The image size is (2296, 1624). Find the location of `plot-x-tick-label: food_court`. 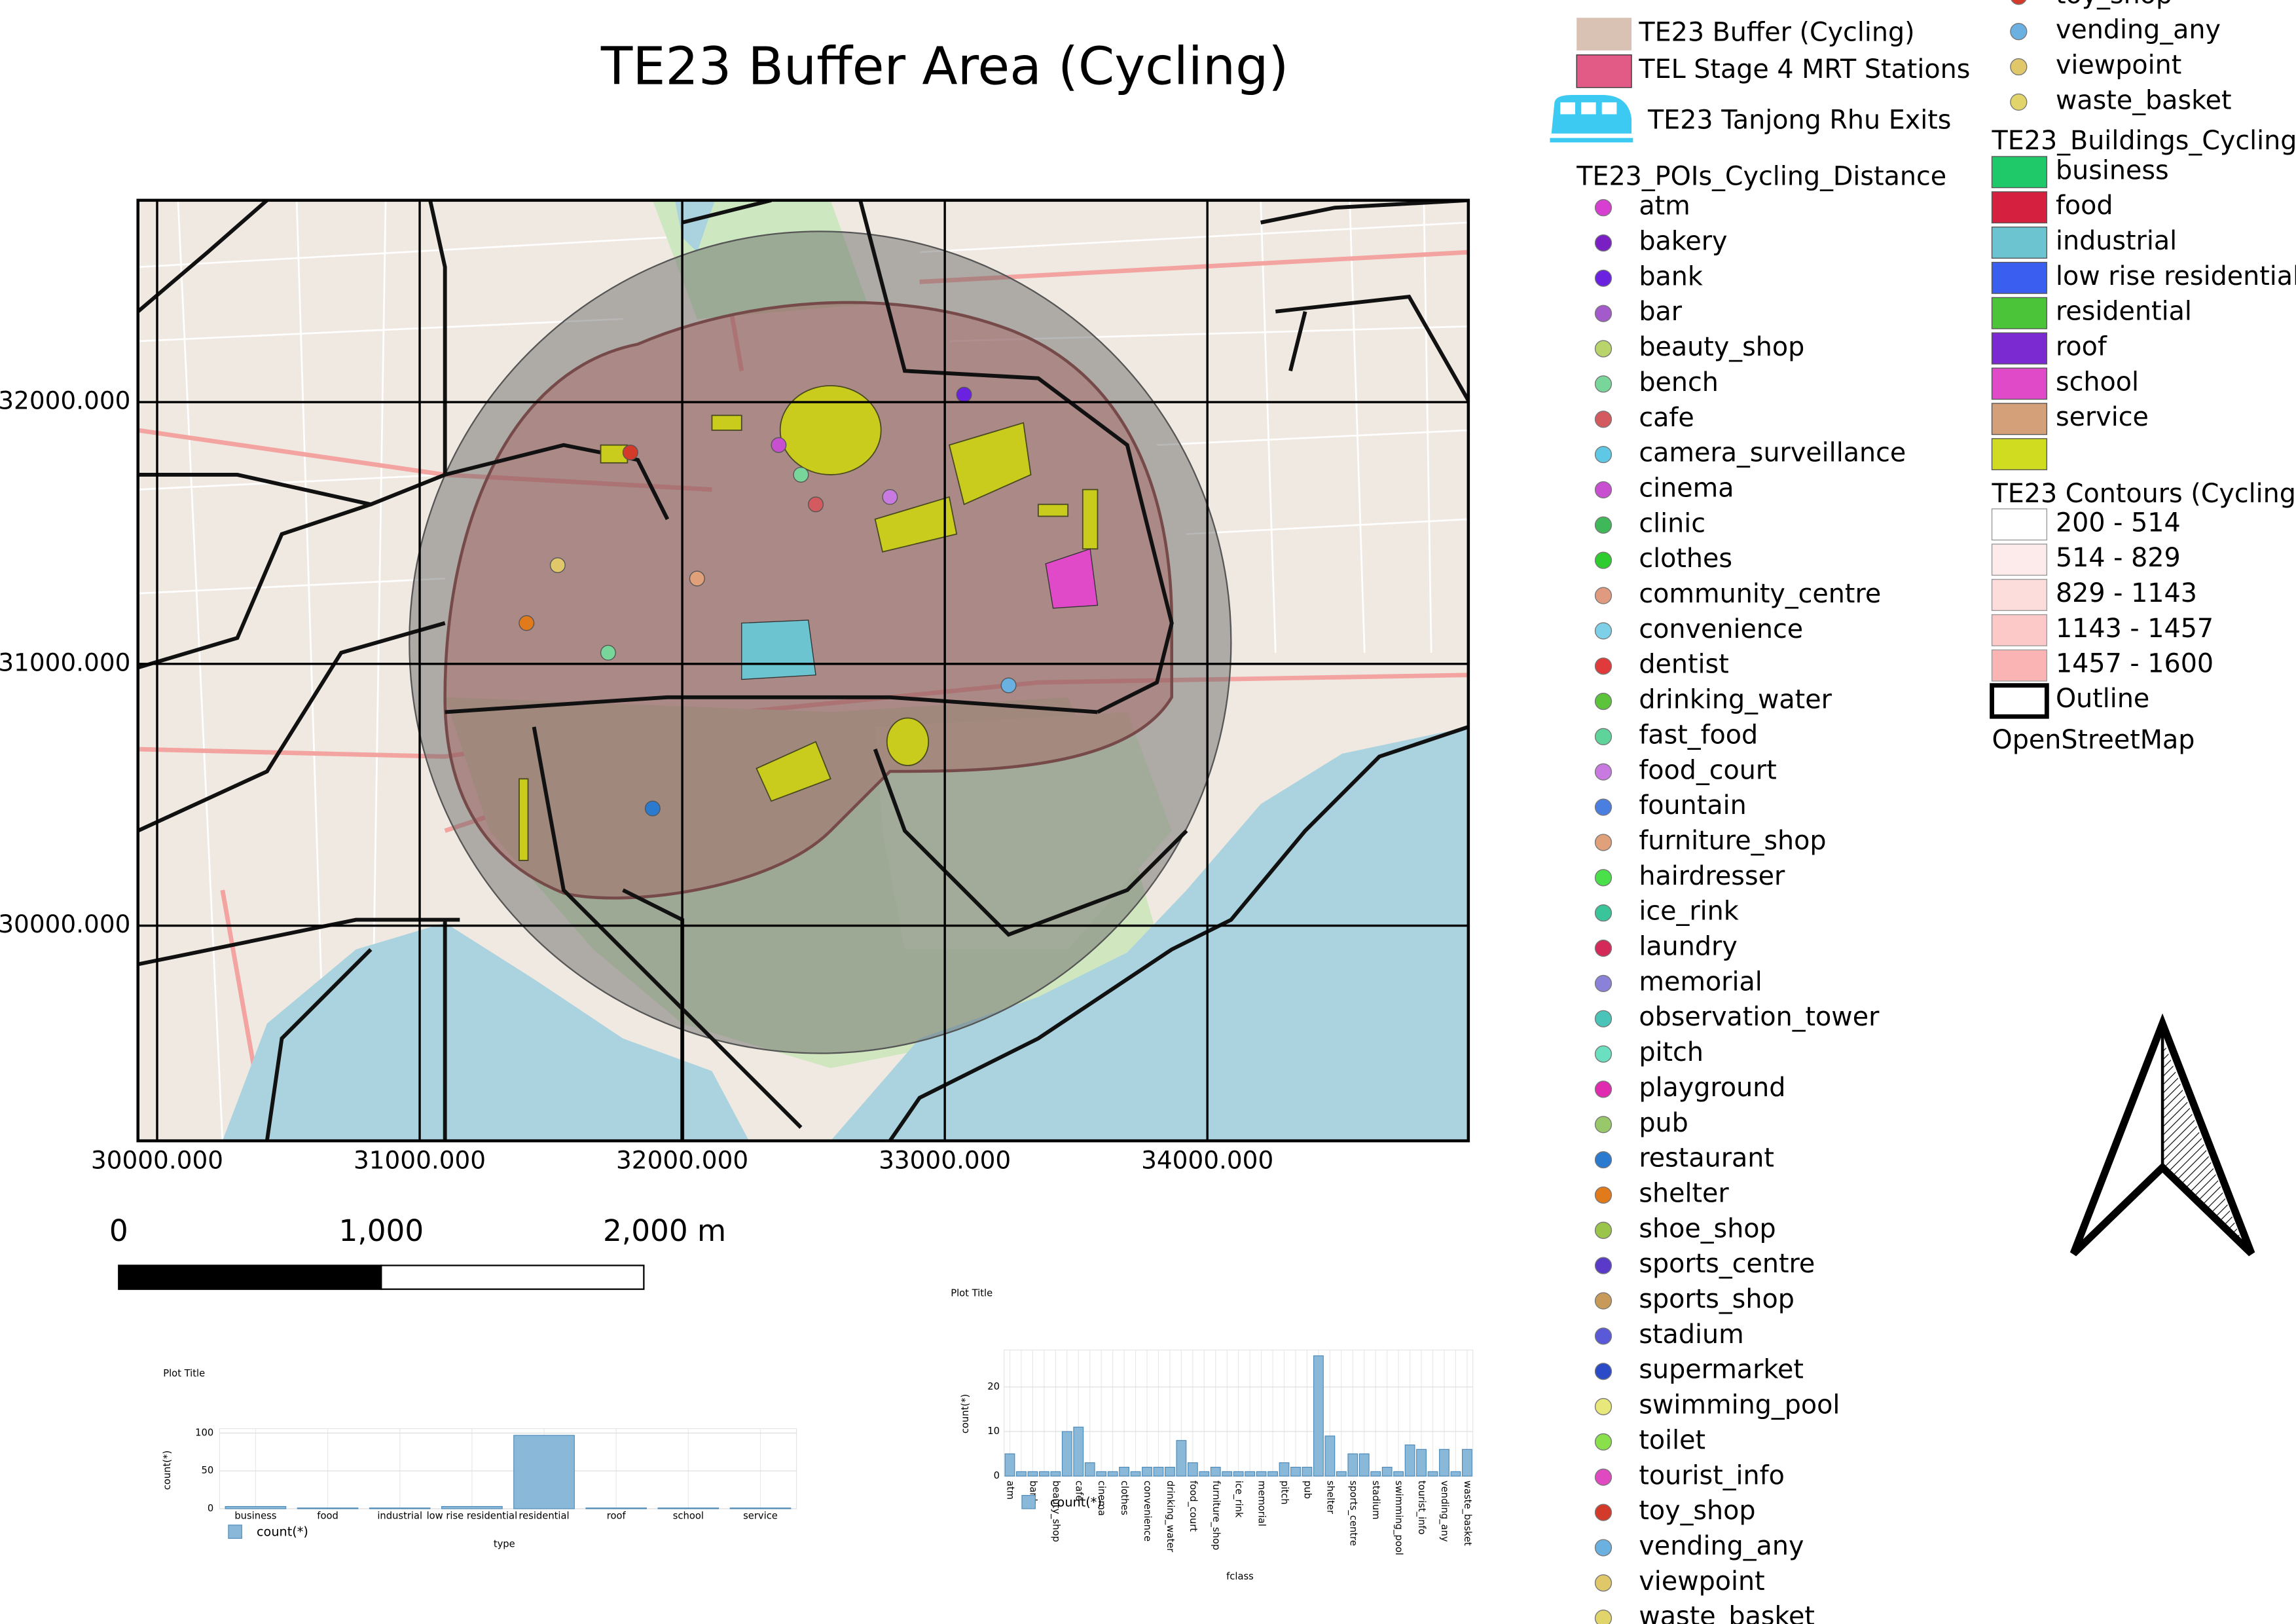

plot-x-tick-label: food_court is located at coordinates (1193, 1506).